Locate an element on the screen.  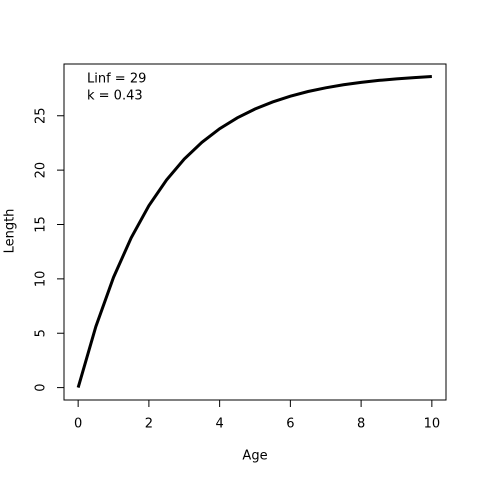
annotation: Linf = 29 is located at coordinates (116, 79).